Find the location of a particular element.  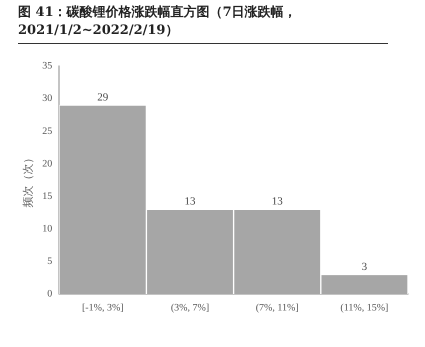

data-label: 3 is located at coordinates (365, 266).